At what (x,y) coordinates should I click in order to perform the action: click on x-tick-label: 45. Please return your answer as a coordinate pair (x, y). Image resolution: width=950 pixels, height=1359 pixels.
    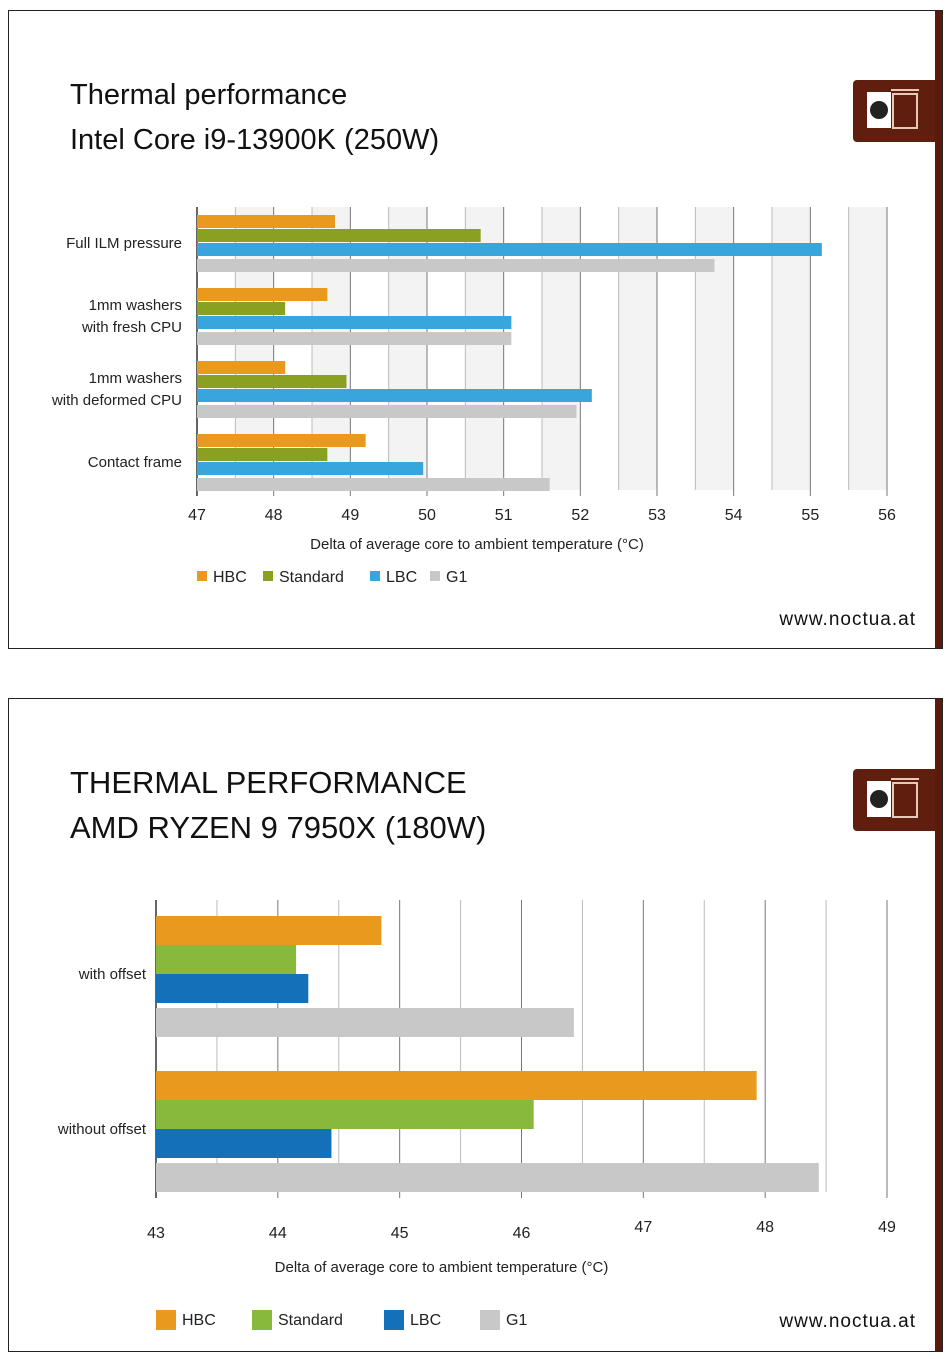
    Looking at the image, I should click on (400, 1233).